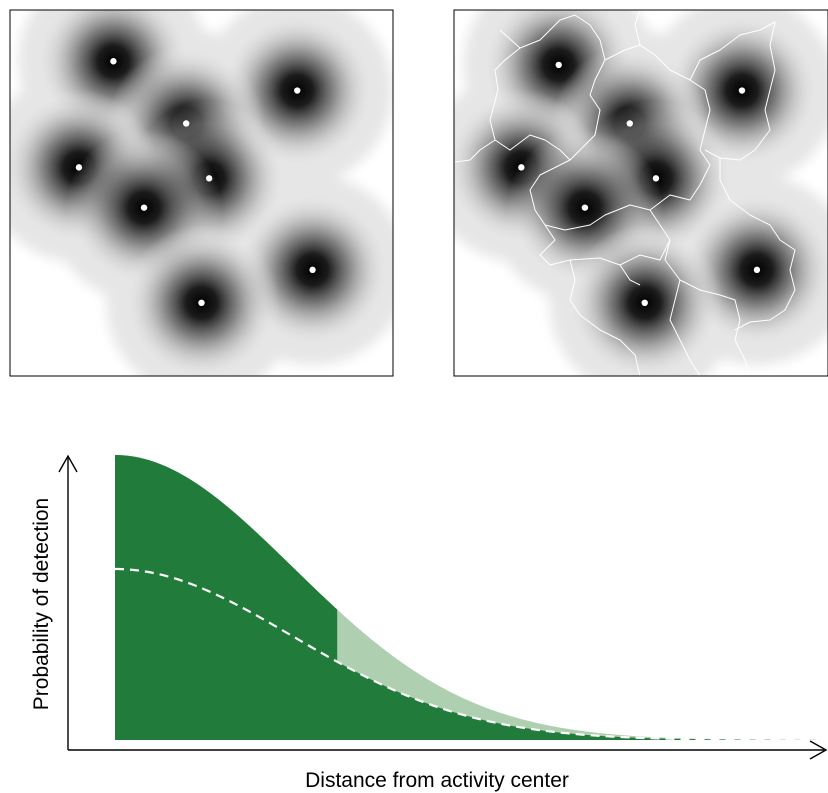  What do you see at coordinates (41, 604) in the screenshot?
I see `y-axis-label: Probability of detection` at bounding box center [41, 604].